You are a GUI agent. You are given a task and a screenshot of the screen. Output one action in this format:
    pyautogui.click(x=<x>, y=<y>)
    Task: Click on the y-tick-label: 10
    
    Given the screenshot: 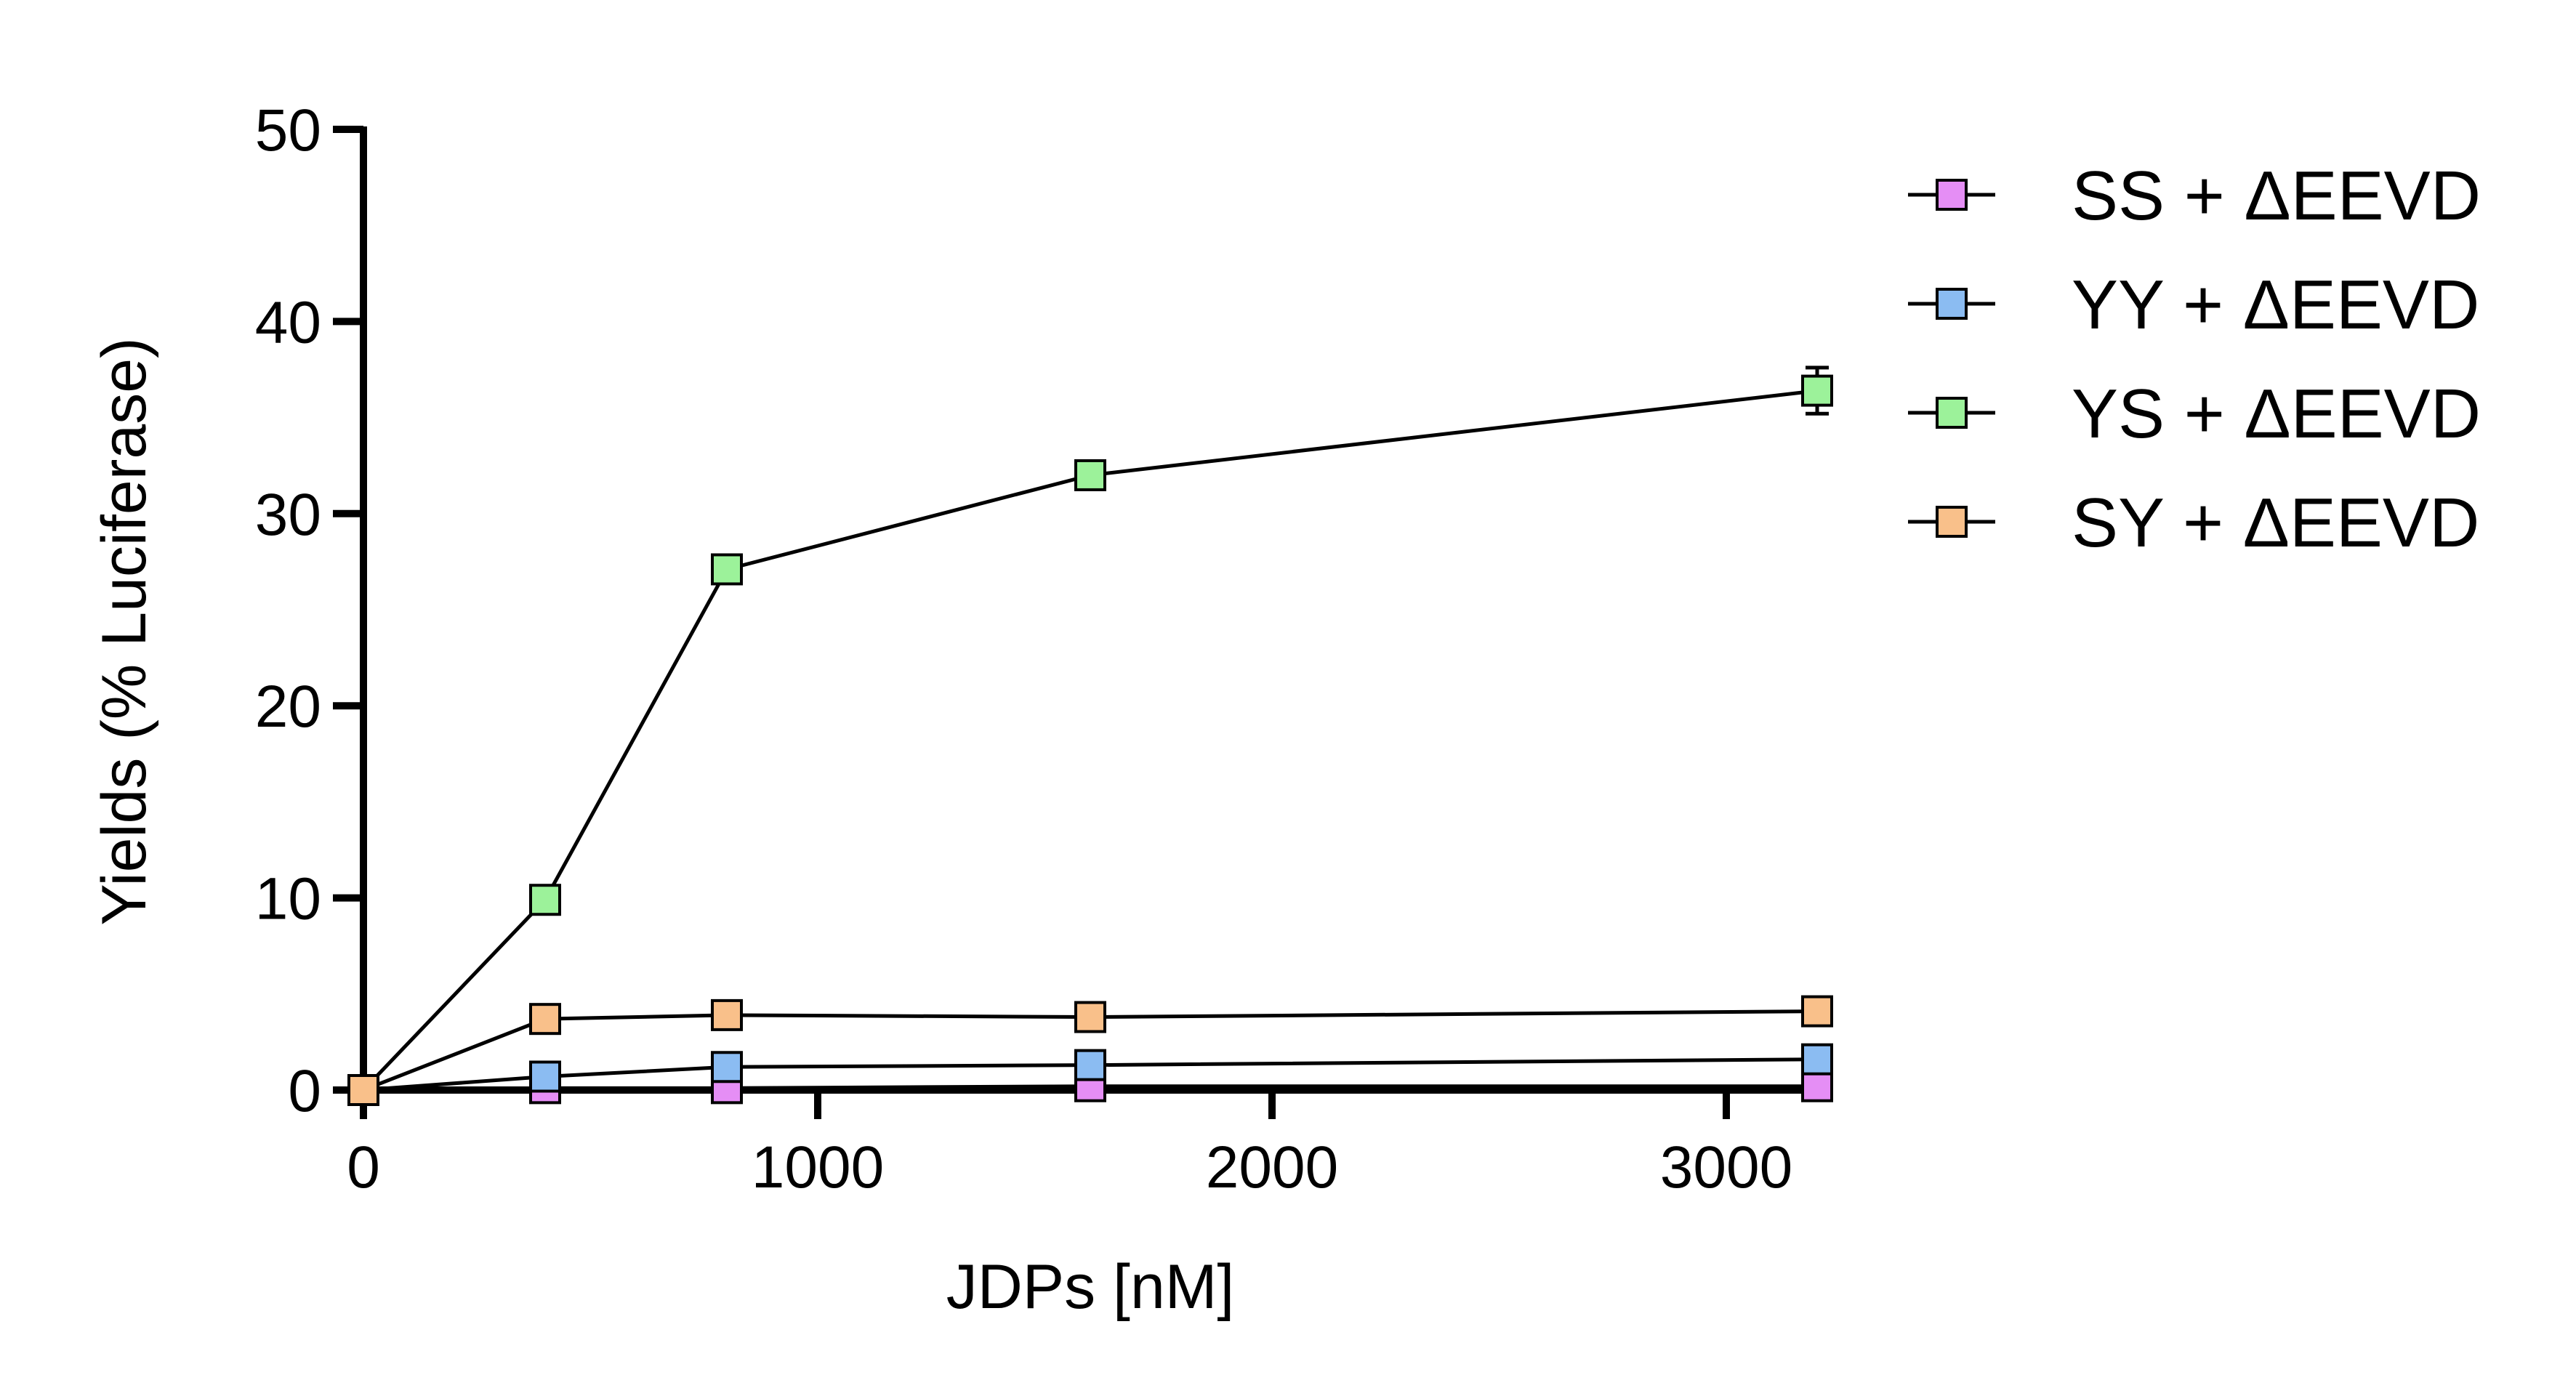 What is the action you would take?
    pyautogui.click(x=288, y=899)
    